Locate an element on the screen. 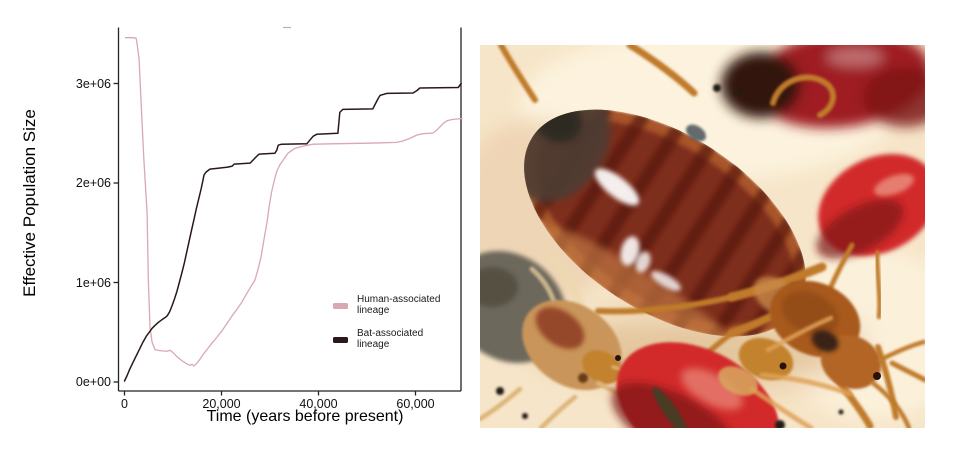 Image resolution: width=960 pixels, height=475 pixels. legend-label-bat: Bat-associated lineage is located at coordinates (390, 339).